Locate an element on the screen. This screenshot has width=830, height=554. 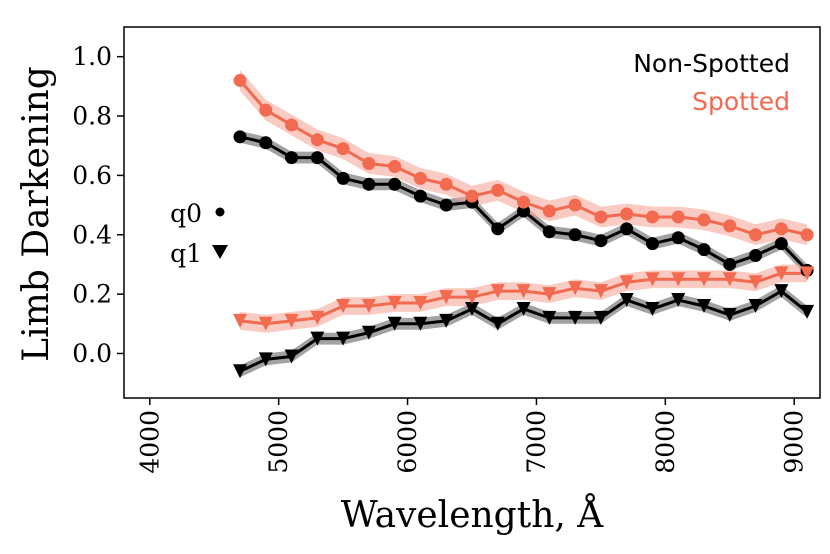
y-tick-label-0: 0.0 is located at coordinates (92, 353).